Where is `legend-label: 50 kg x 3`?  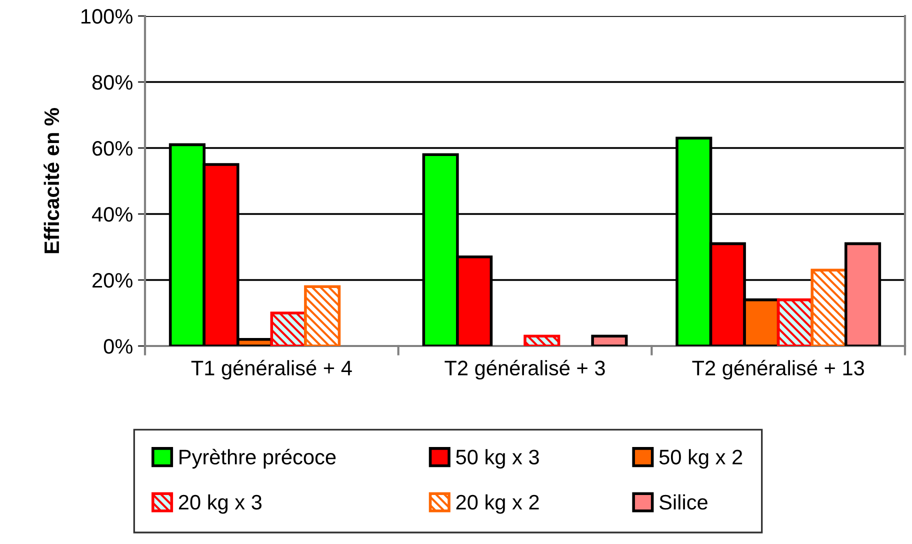
legend-label: 50 kg x 3 is located at coordinates (497, 459).